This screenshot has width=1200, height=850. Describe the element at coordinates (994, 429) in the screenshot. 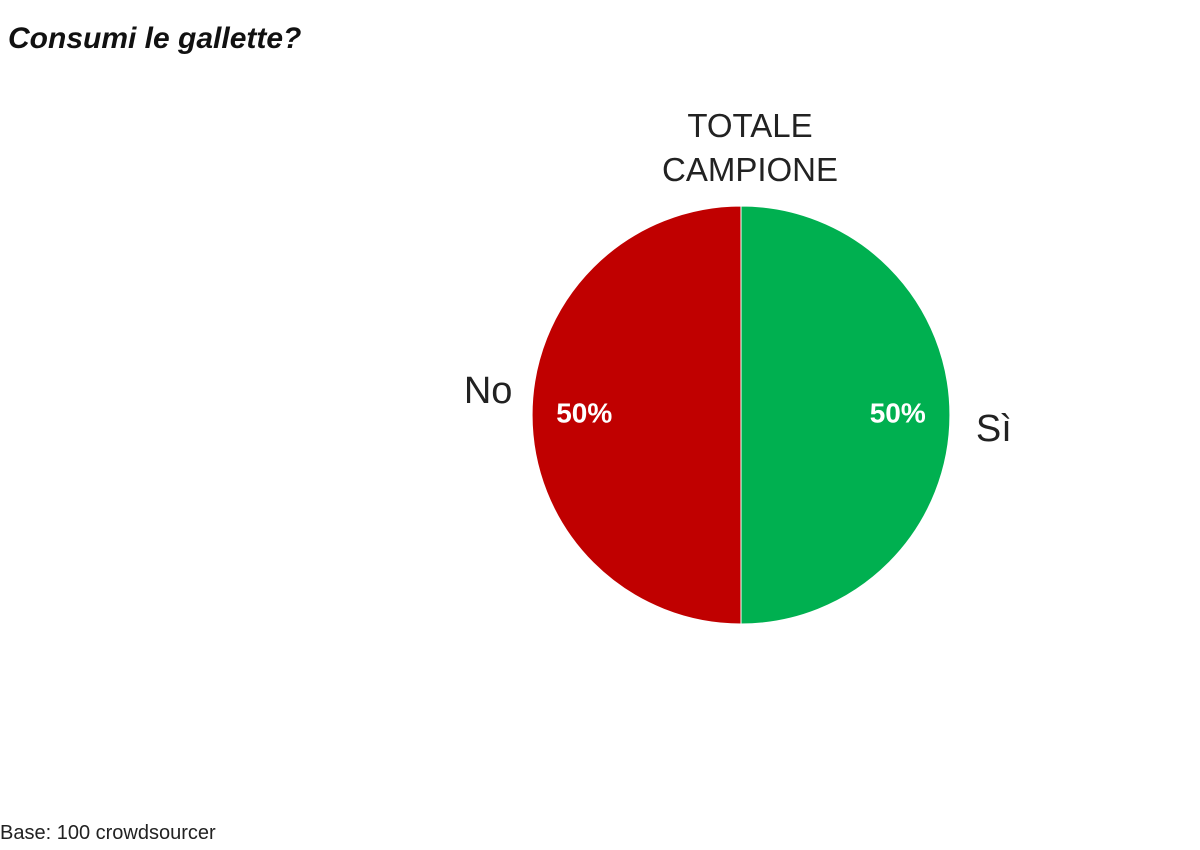

I see `category-label: Sì` at that location.